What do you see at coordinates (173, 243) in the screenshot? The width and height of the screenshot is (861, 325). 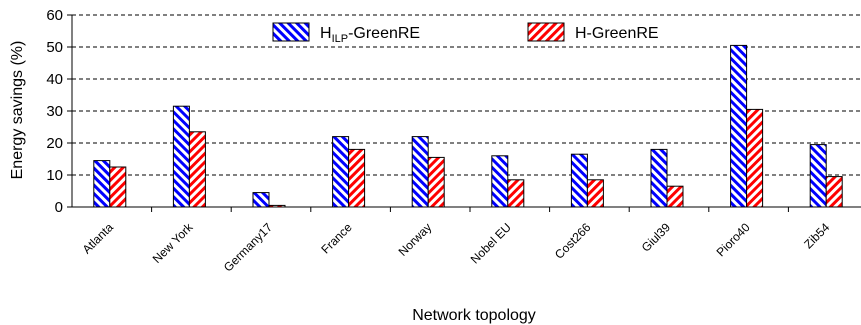 I see `x-tick-label: New York` at bounding box center [173, 243].